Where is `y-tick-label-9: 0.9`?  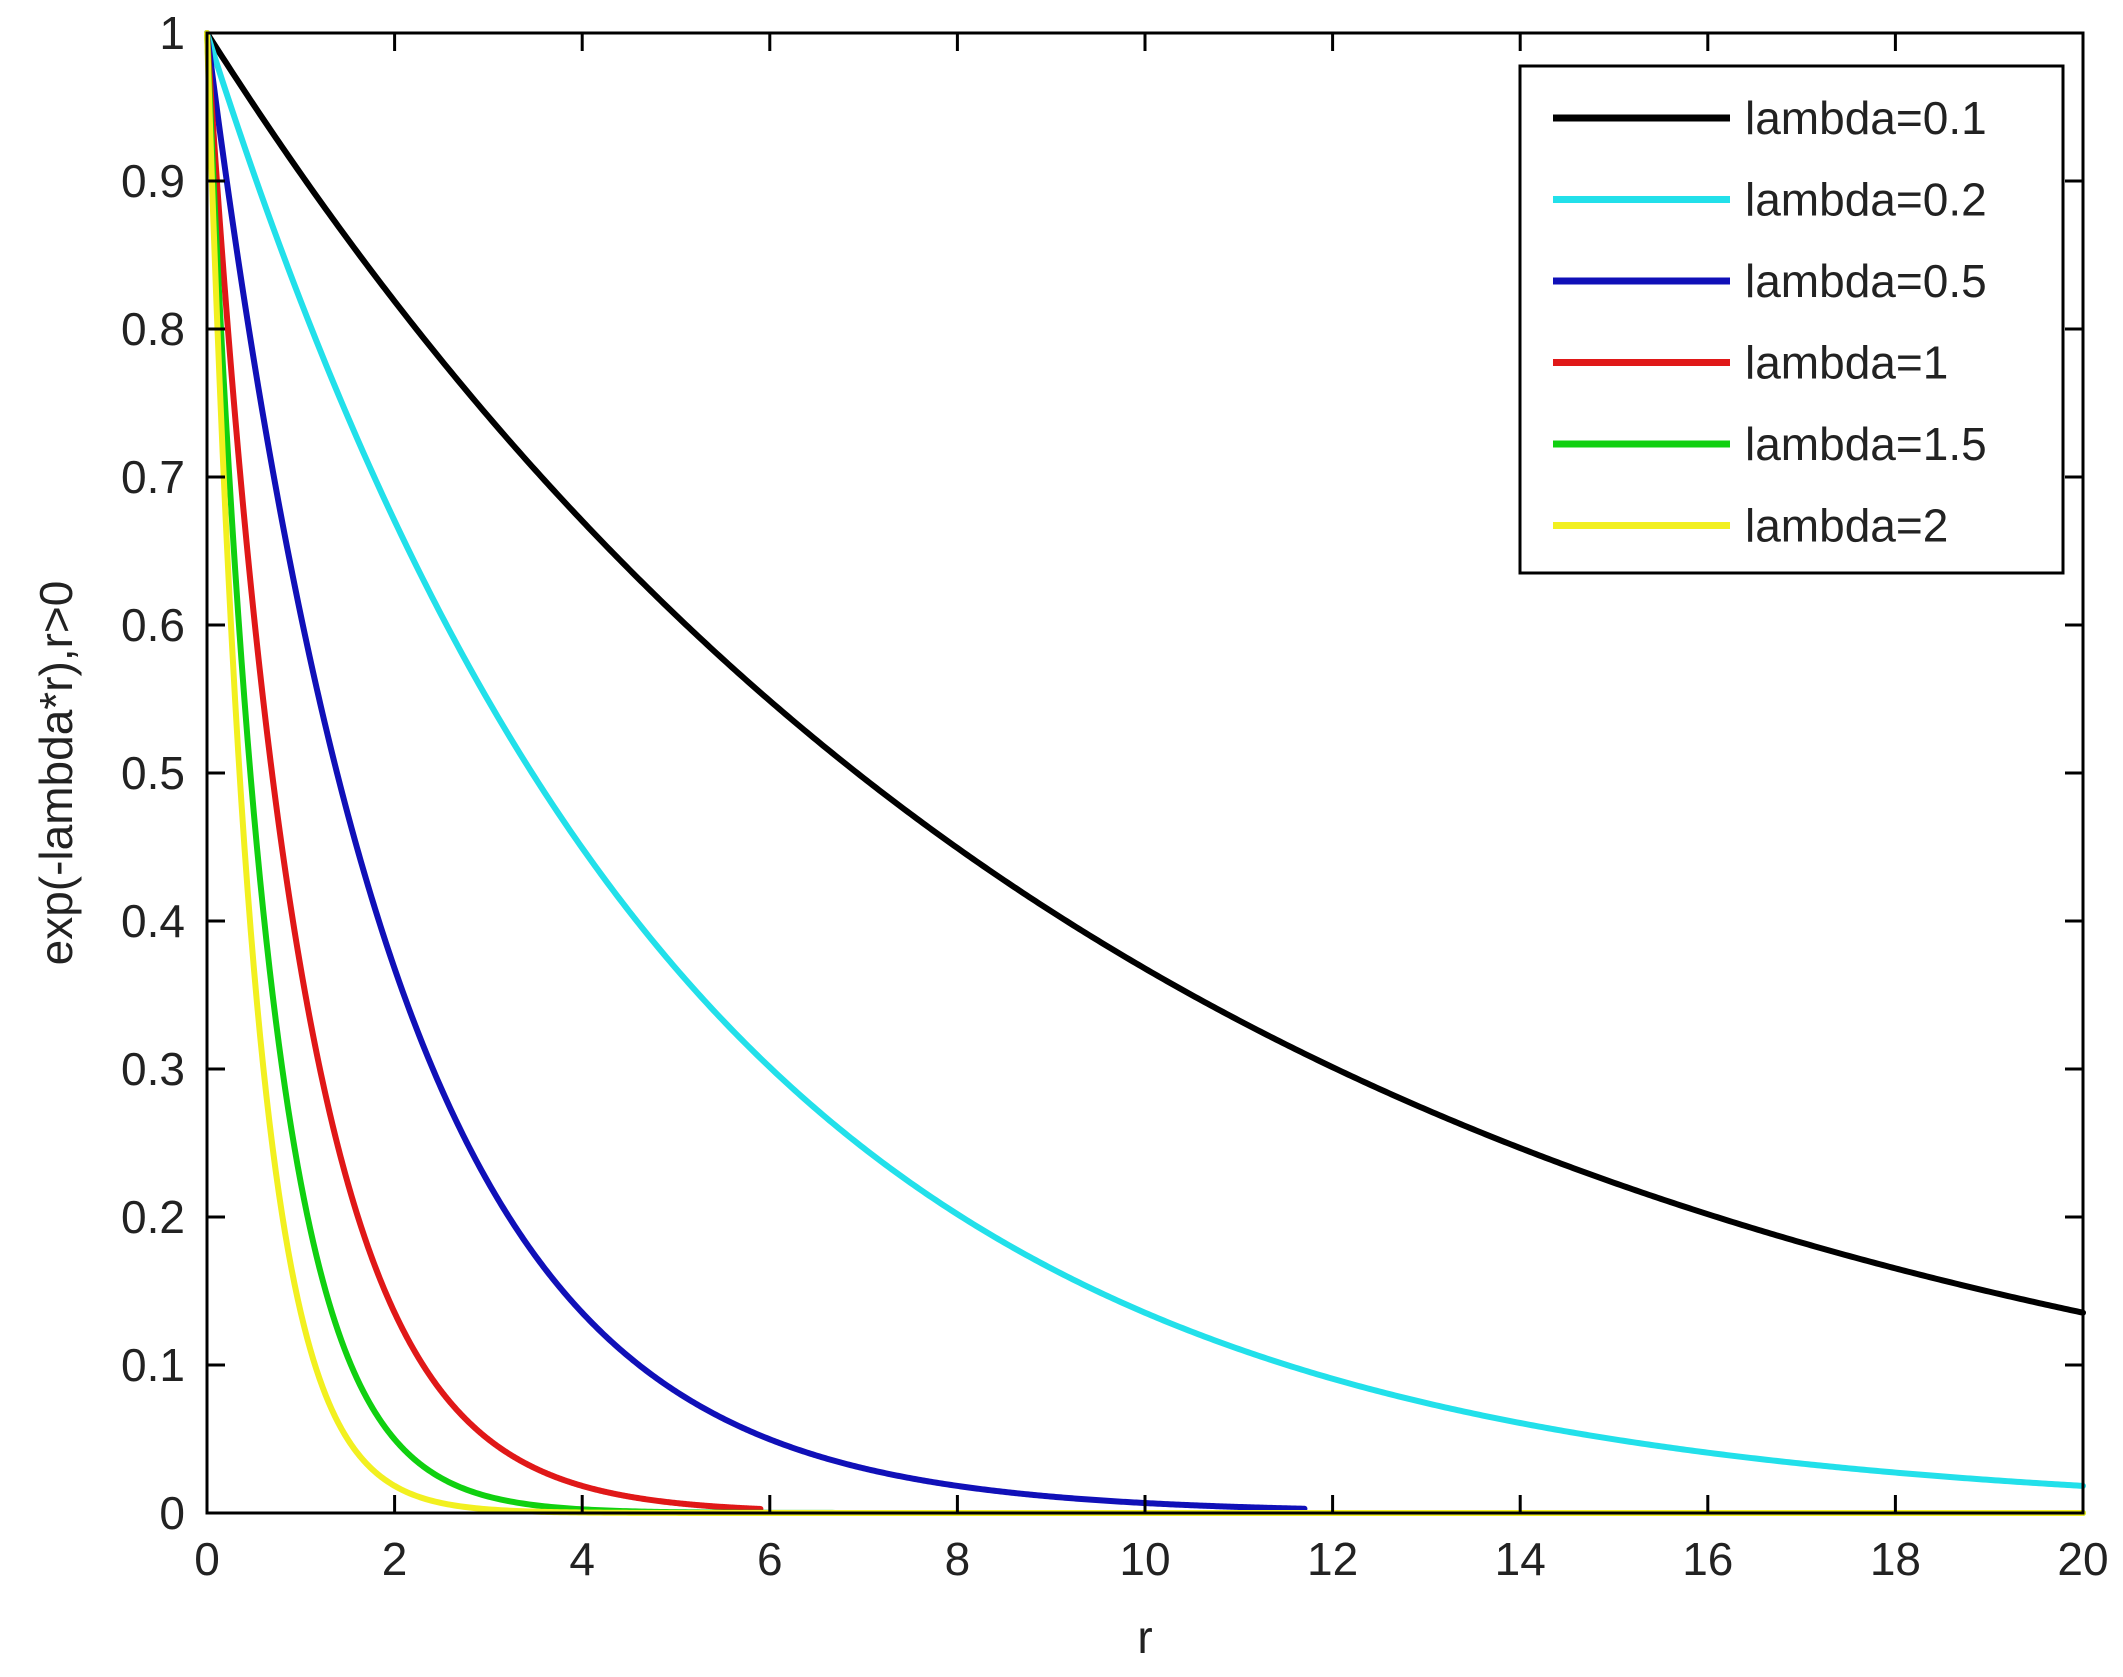 y-tick-label-9: 0.9 is located at coordinates (153, 181).